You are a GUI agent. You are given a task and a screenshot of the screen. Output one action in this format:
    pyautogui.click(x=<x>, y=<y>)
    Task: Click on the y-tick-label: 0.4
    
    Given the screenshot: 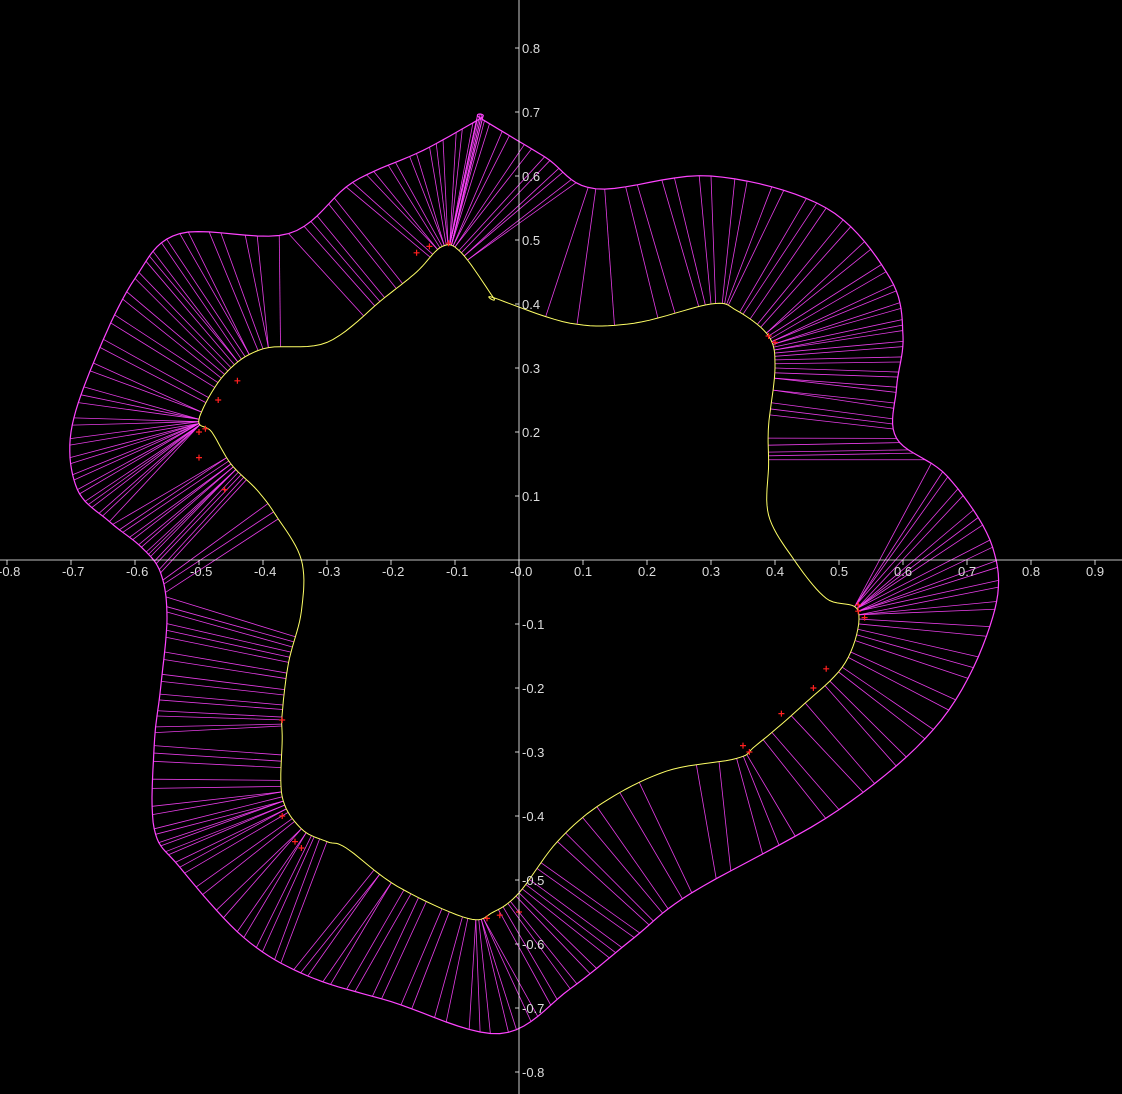 What is the action you would take?
    pyautogui.click(x=531, y=304)
    